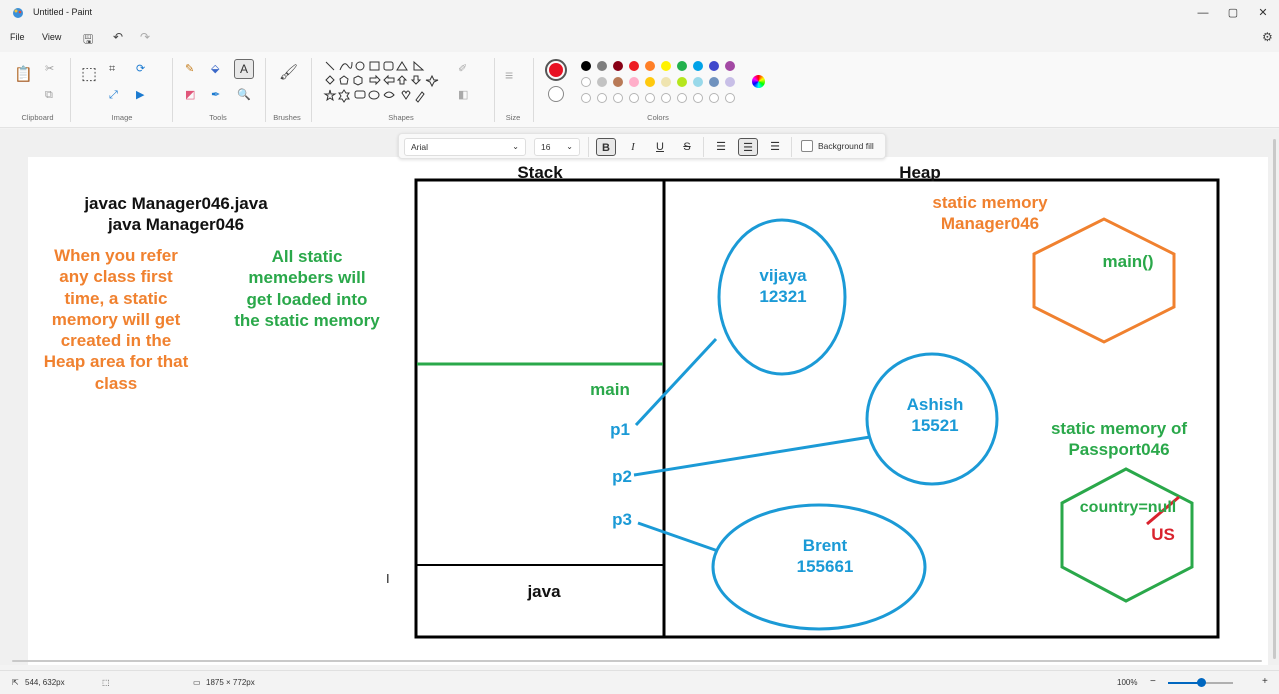 The width and height of the screenshot is (1279, 694). Describe the element at coordinates (783, 275) in the screenshot. I see `object-name: vijaya` at that location.